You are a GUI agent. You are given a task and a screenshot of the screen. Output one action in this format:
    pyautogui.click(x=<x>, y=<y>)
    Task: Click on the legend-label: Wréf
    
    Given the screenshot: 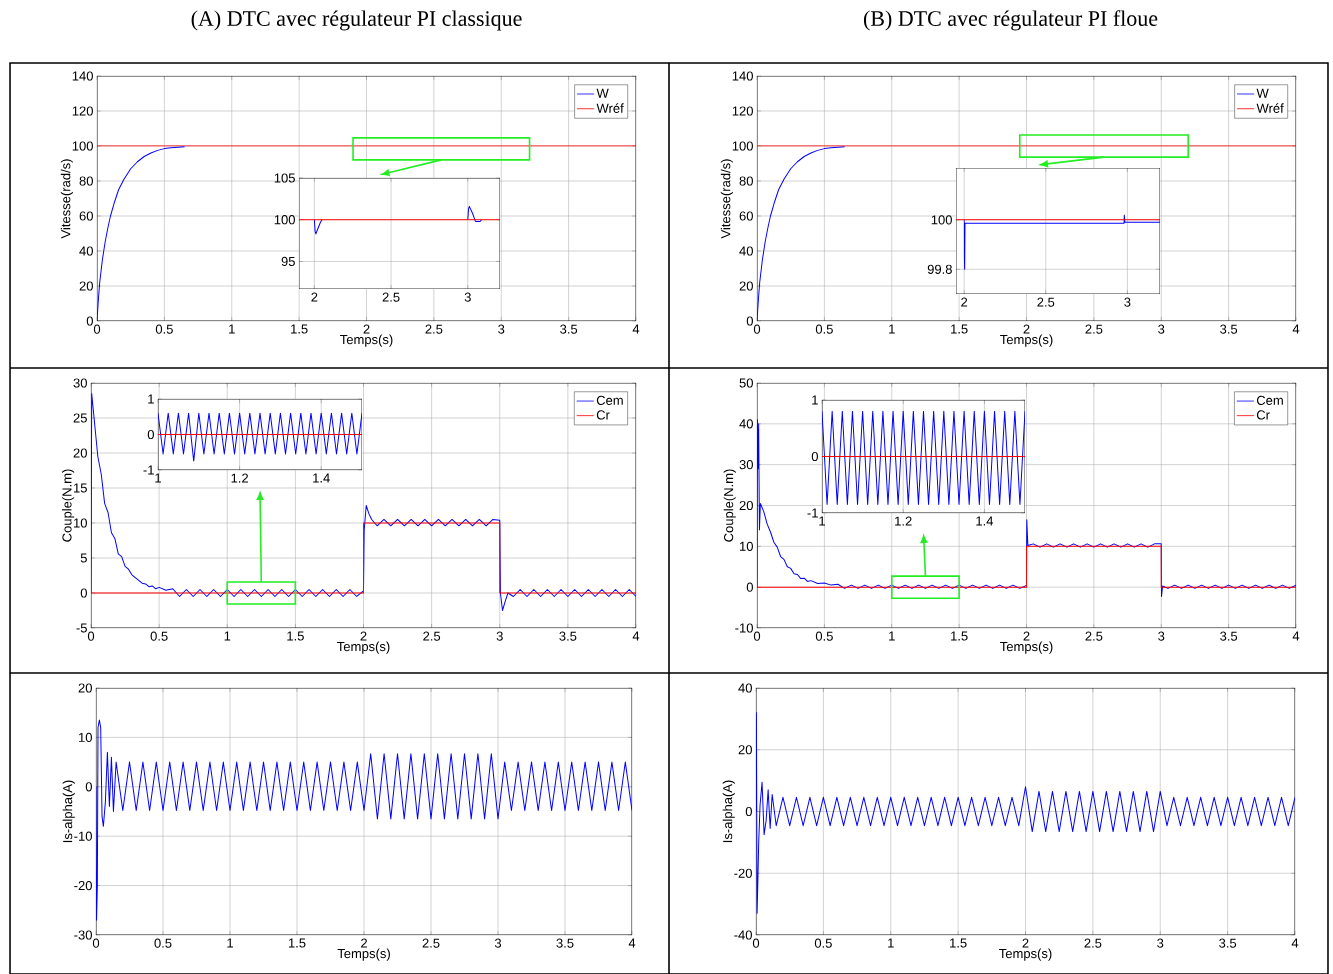 What is the action you would take?
    pyautogui.click(x=1270, y=108)
    